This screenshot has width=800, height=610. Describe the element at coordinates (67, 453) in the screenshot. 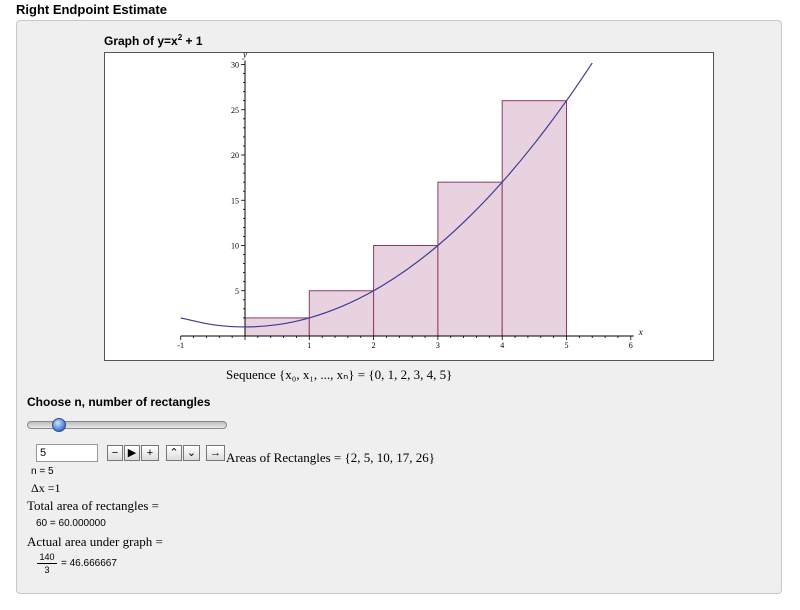

I see `n-input-field` at that location.